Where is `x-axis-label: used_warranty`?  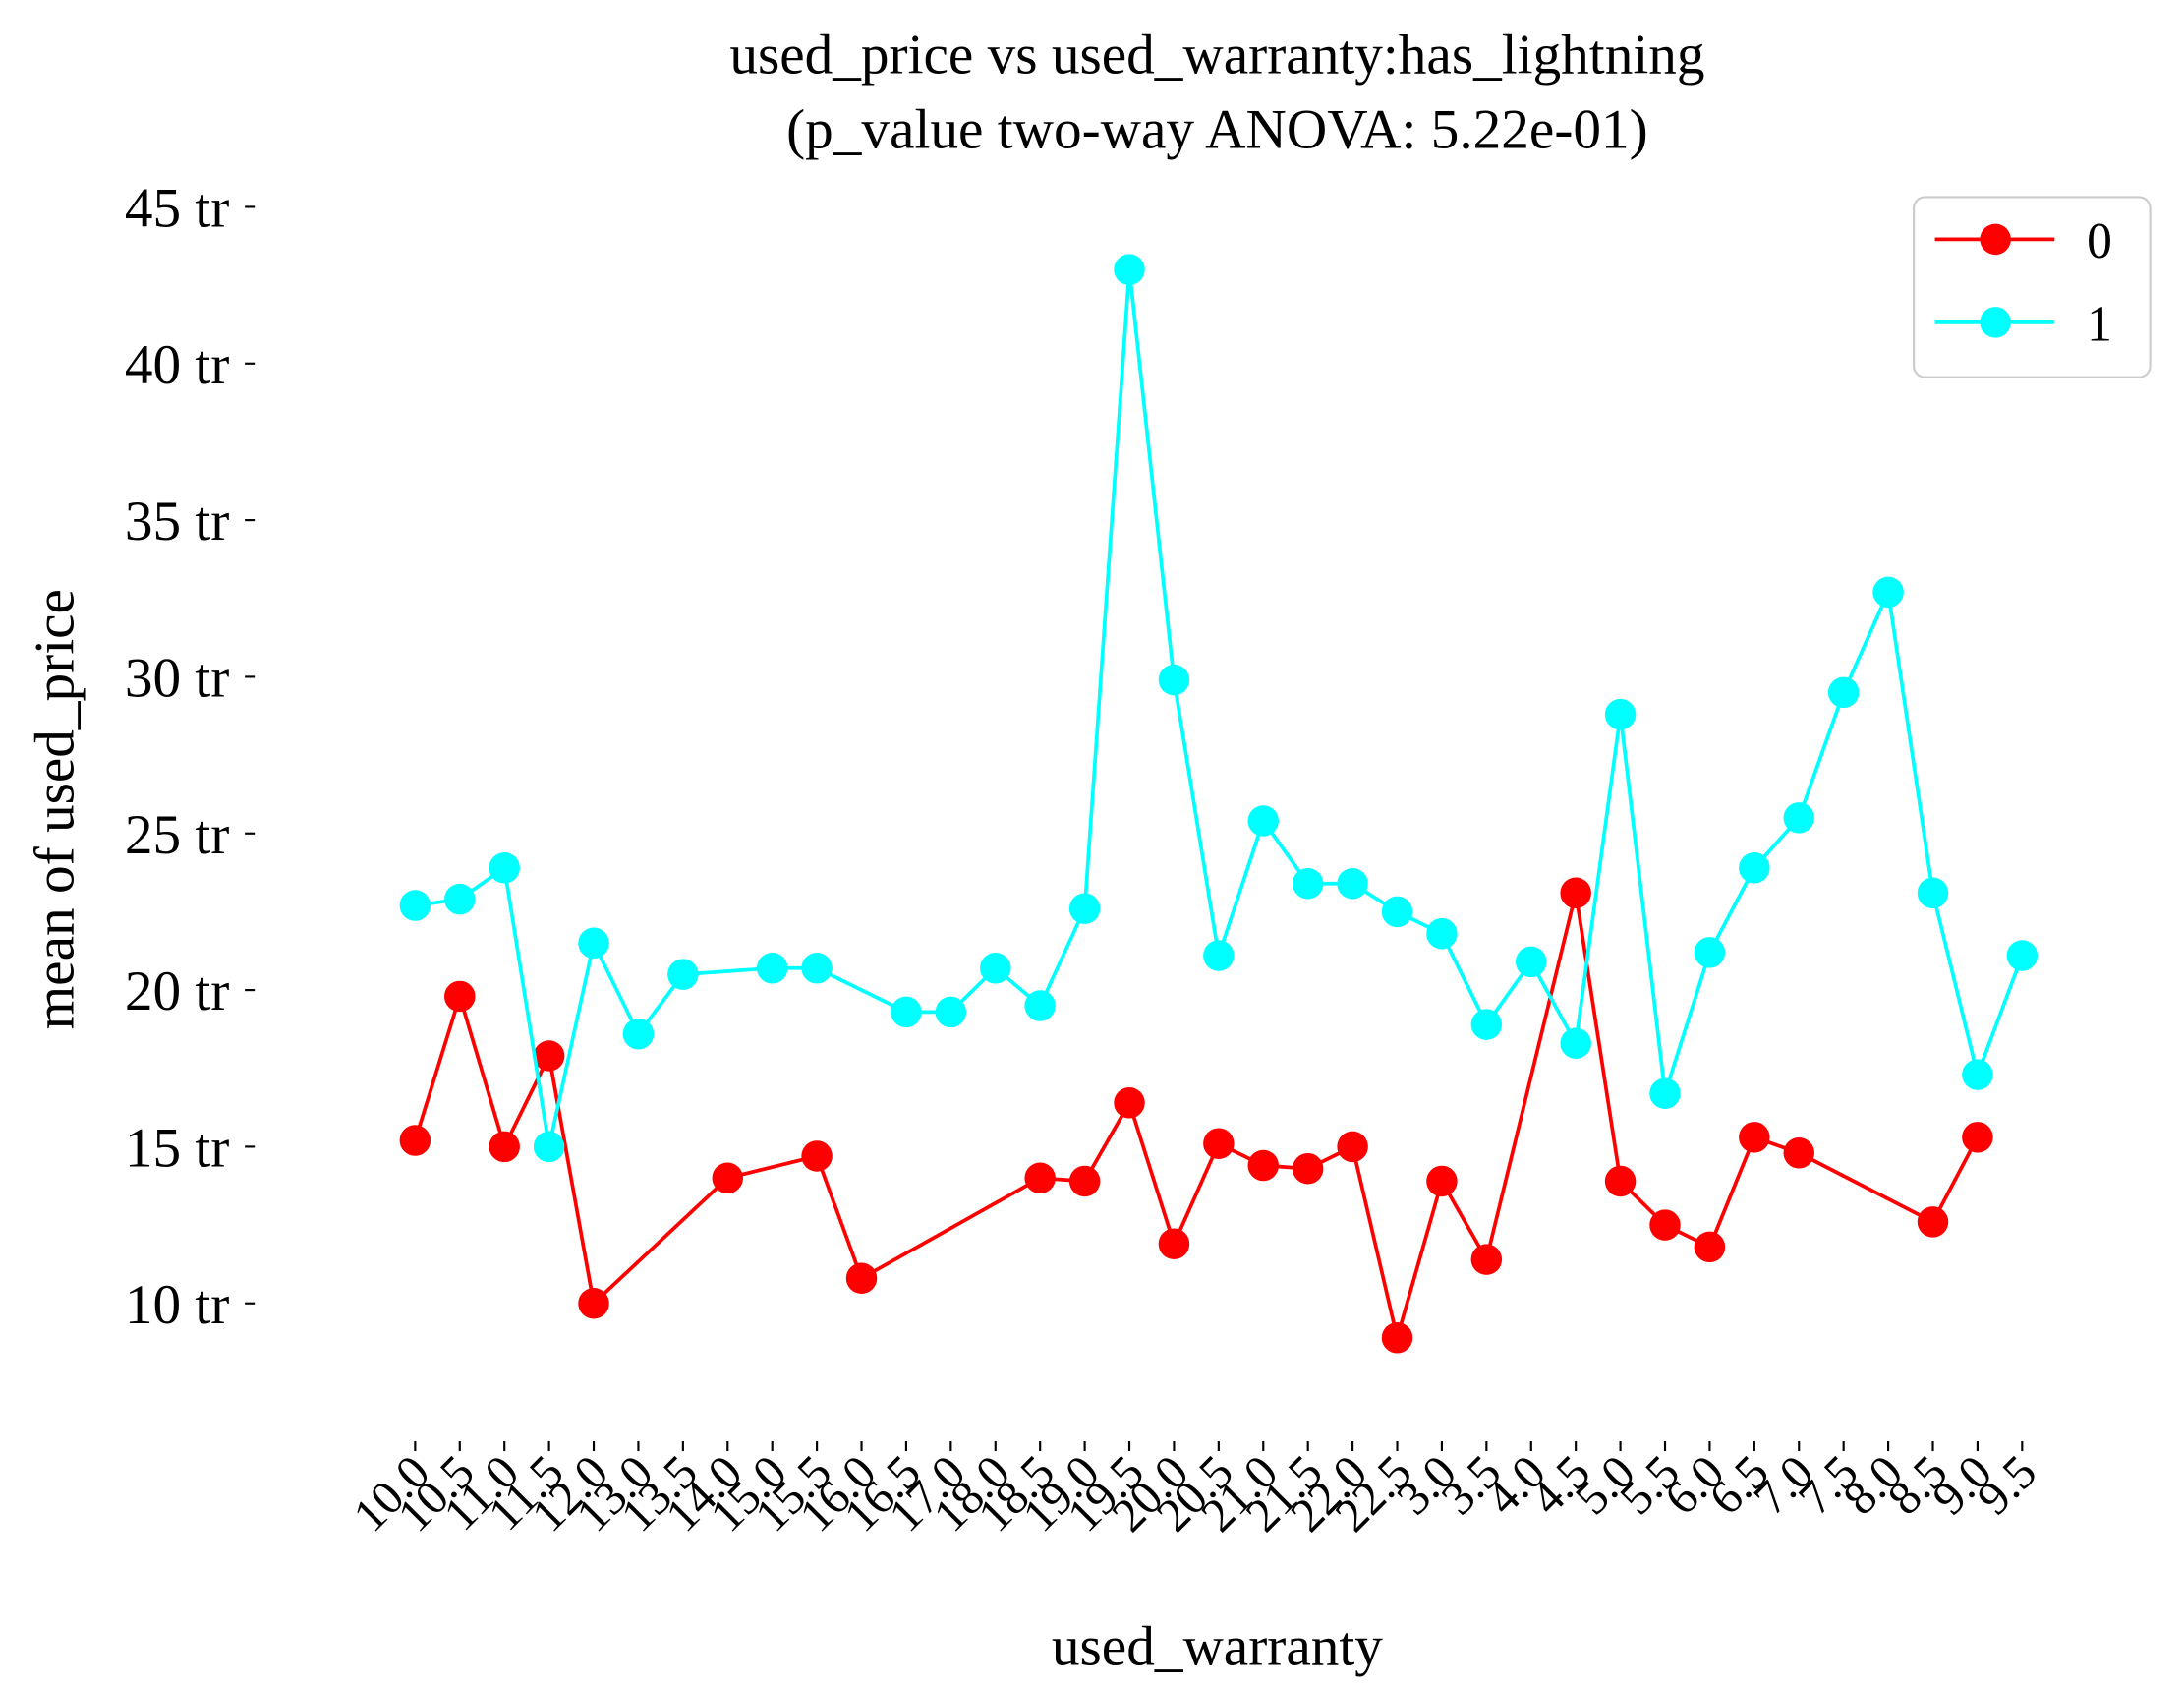 x-axis-label: used_warranty is located at coordinates (1217, 1647).